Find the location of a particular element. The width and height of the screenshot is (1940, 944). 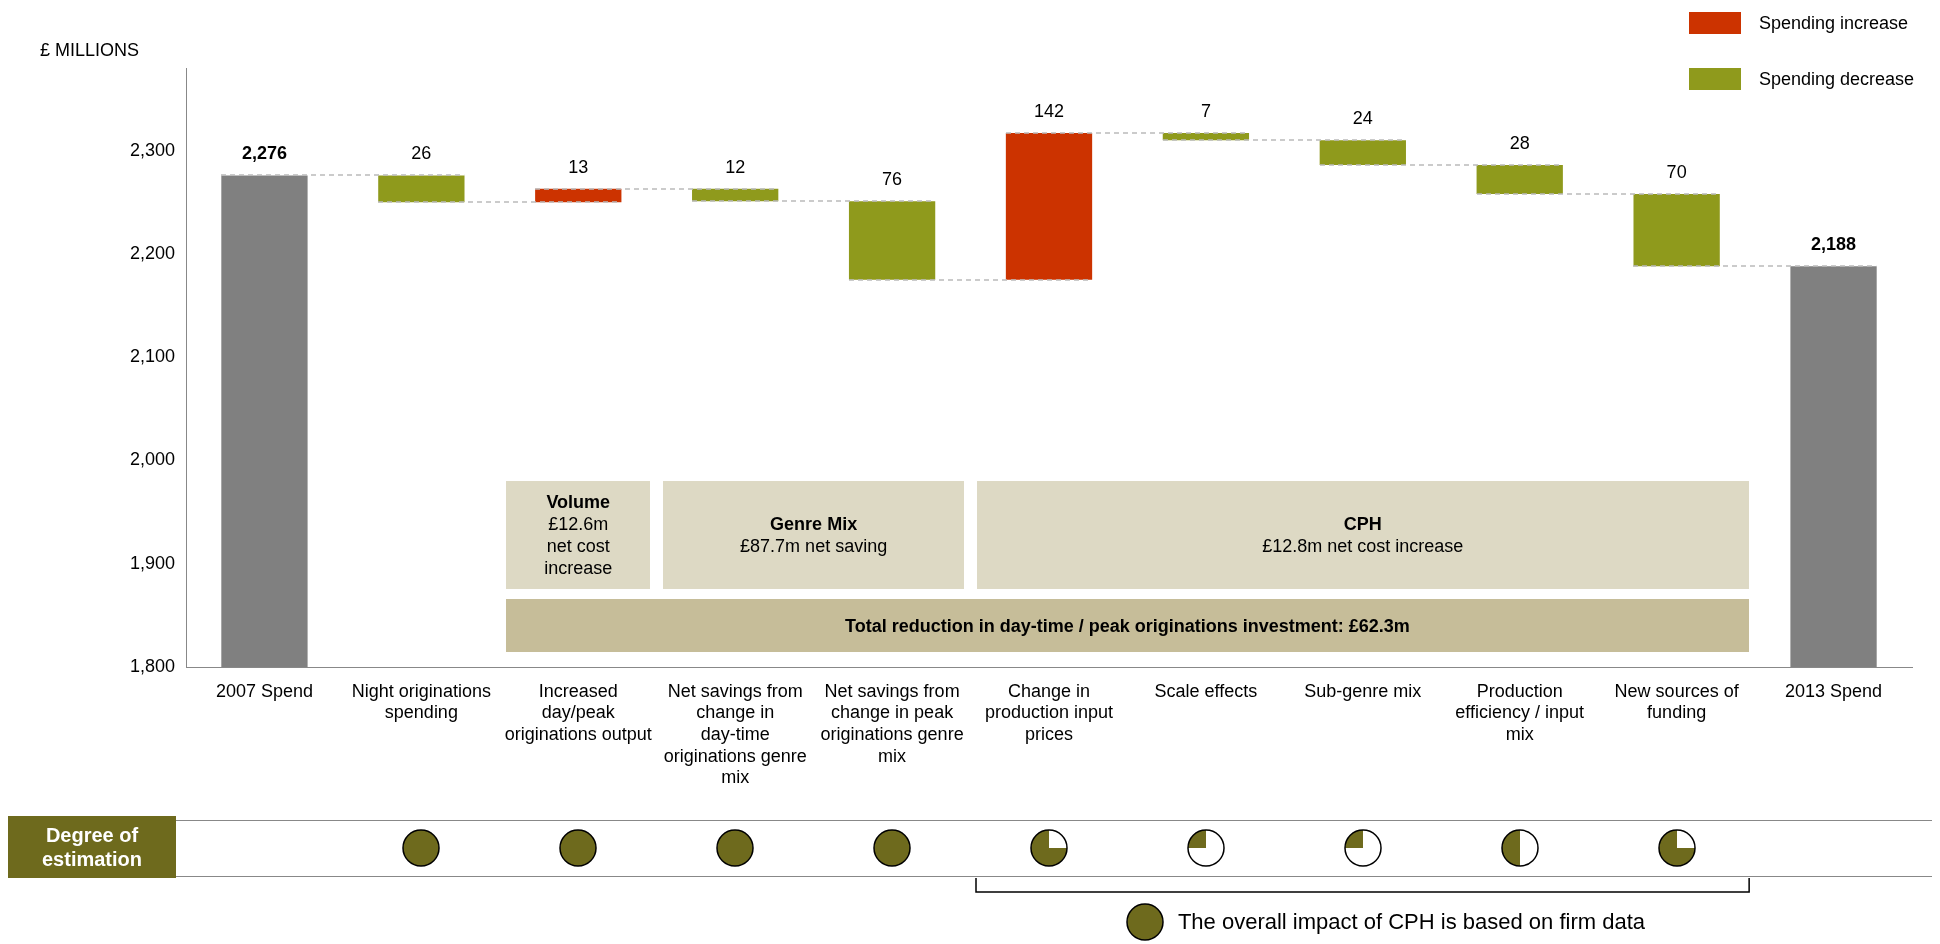

x-tick-label: Production efficiency / input mix is located at coordinates (1520, 712).